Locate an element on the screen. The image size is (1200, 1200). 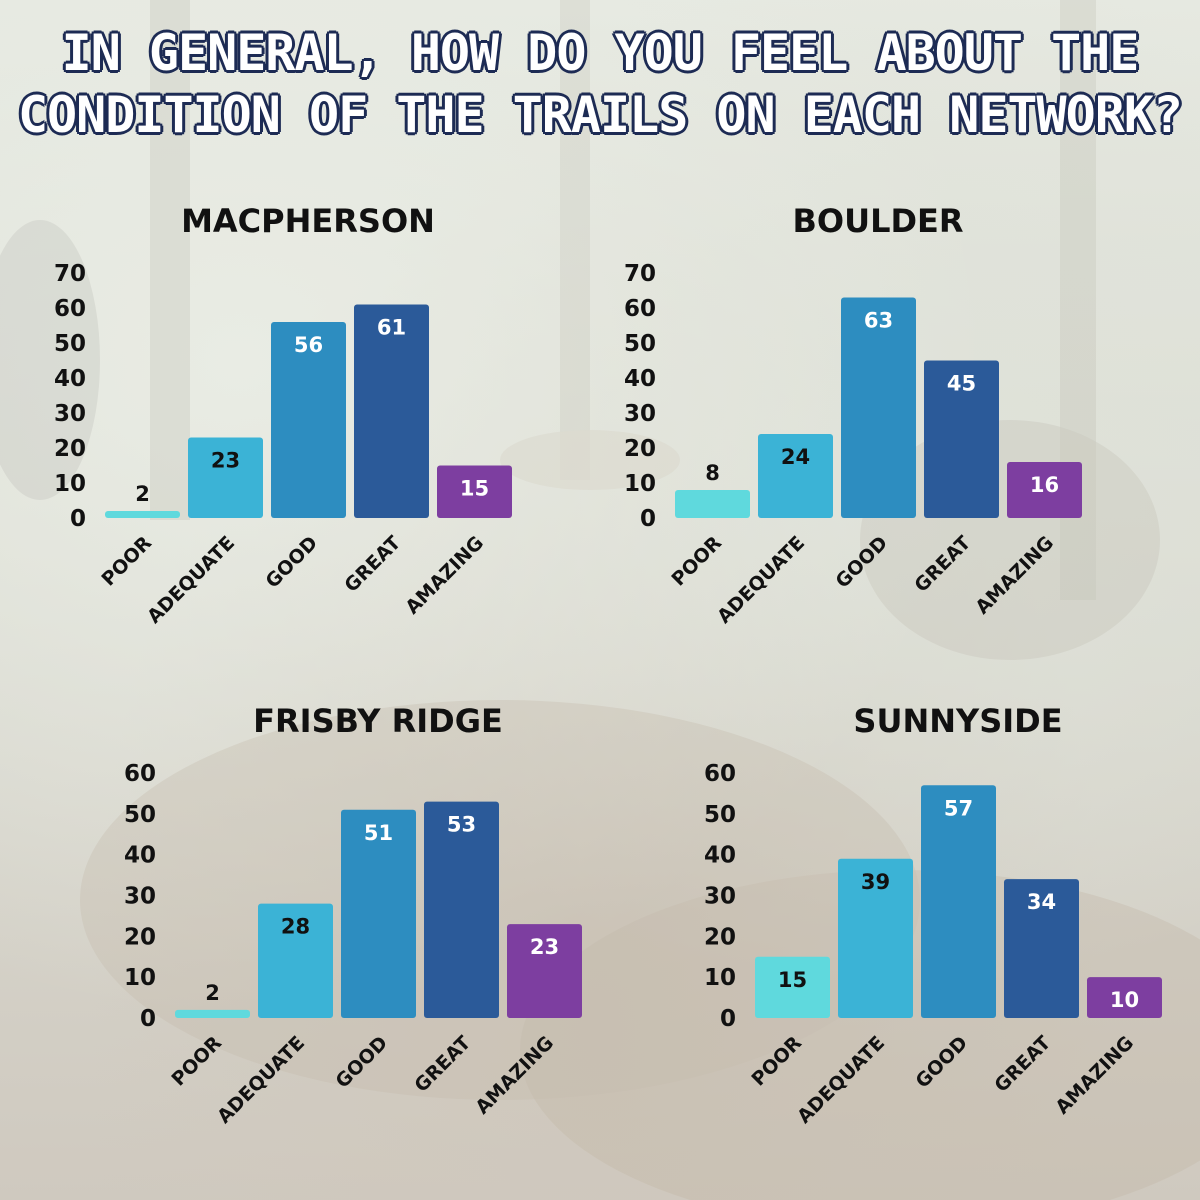
data-label: 51 is located at coordinates (378, 833).